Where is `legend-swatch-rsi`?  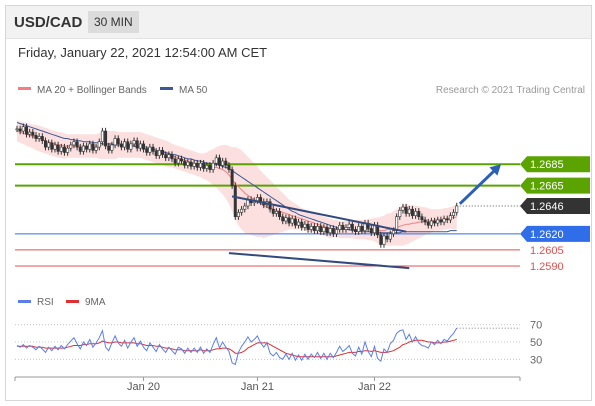
legend-swatch-rsi is located at coordinates (24, 301).